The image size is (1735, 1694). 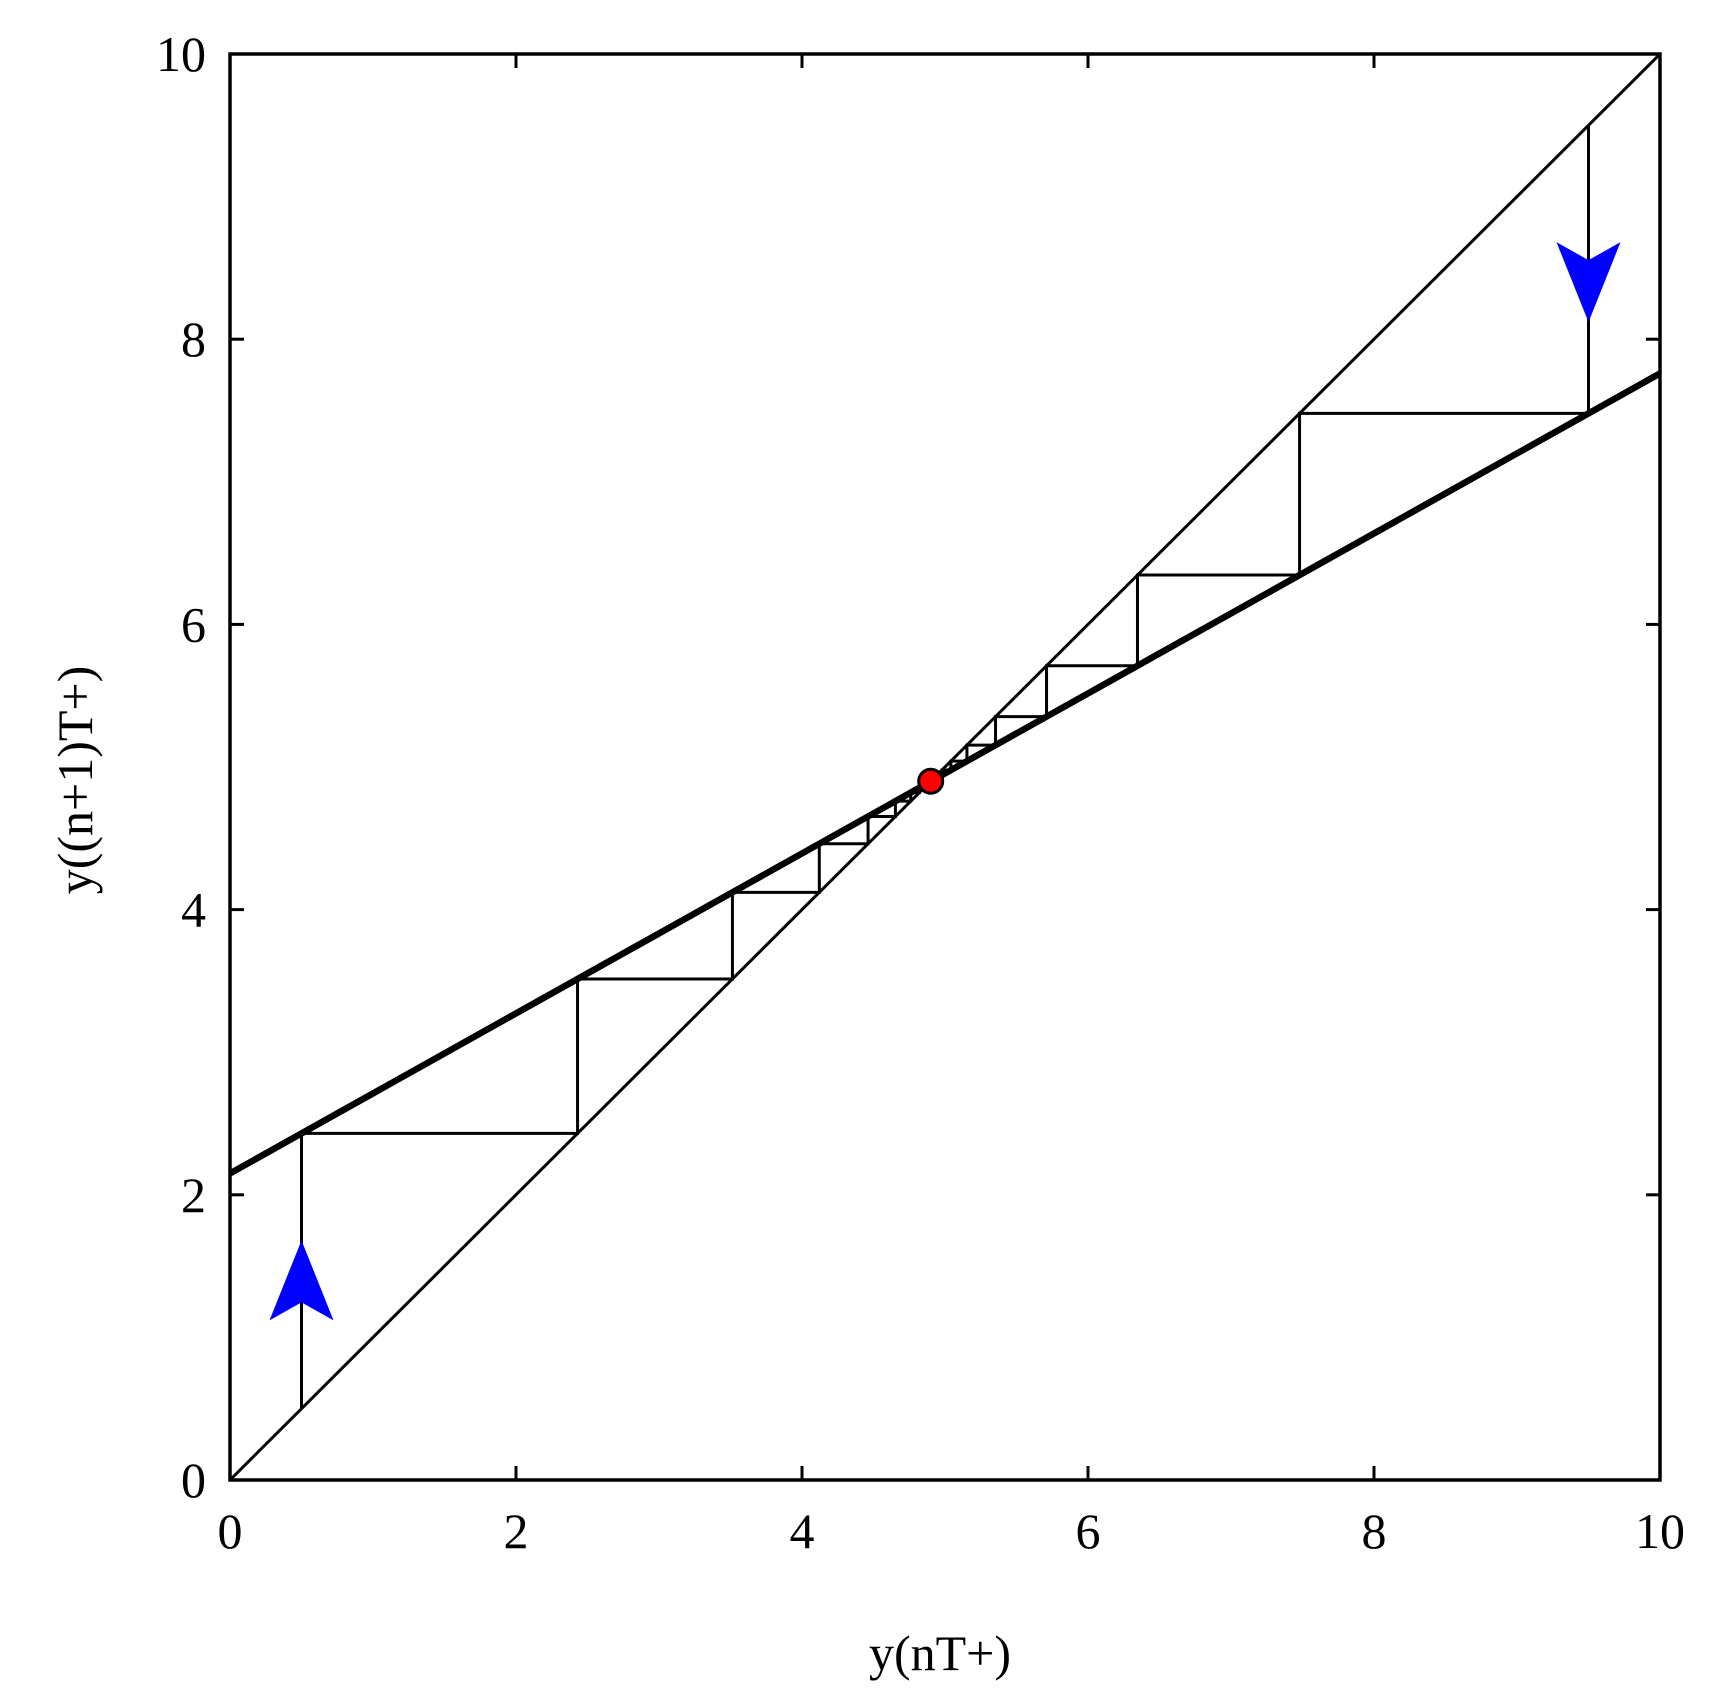 What do you see at coordinates (1660, 1531) in the screenshot?
I see `x-tick-label: 10` at bounding box center [1660, 1531].